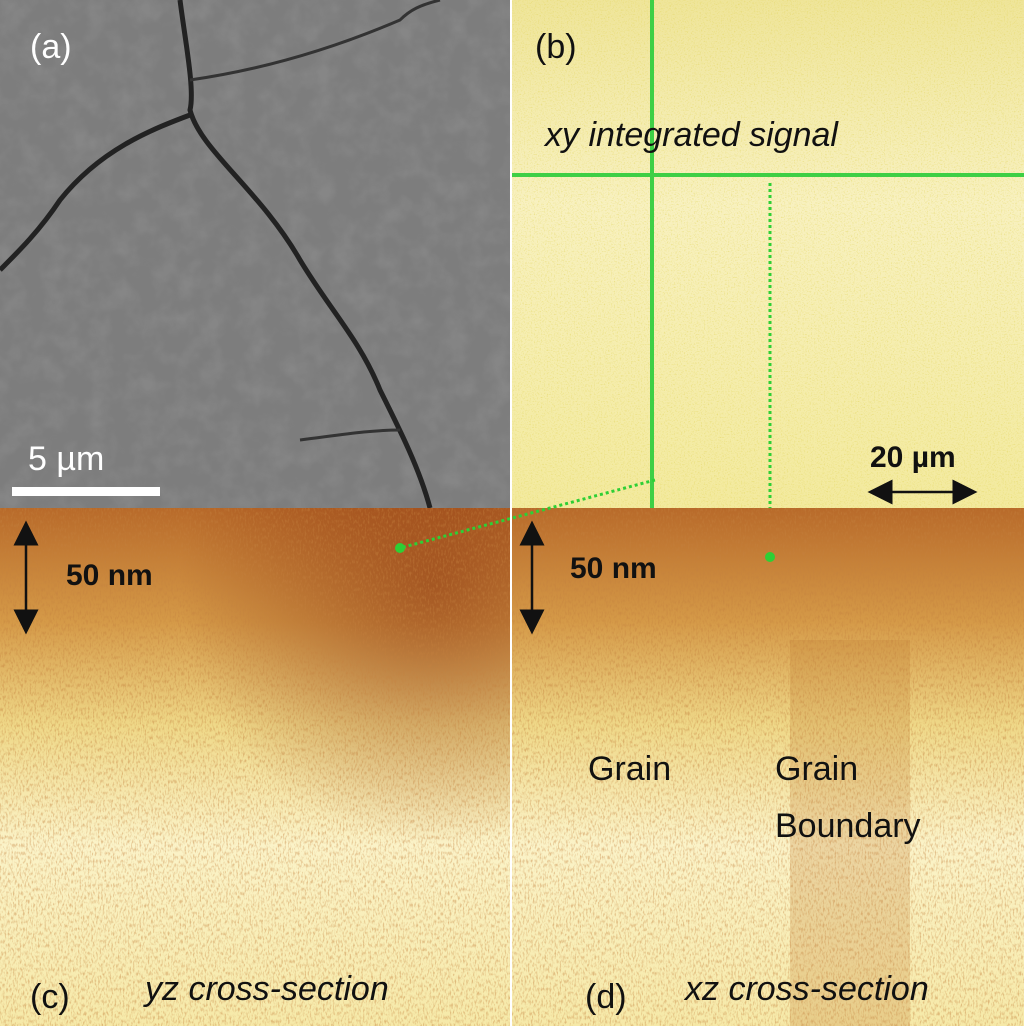 This screenshot has width=1024, height=1026. Describe the element at coordinates (806, 989) in the screenshot. I see `panel-caption: xz cross-section` at that location.